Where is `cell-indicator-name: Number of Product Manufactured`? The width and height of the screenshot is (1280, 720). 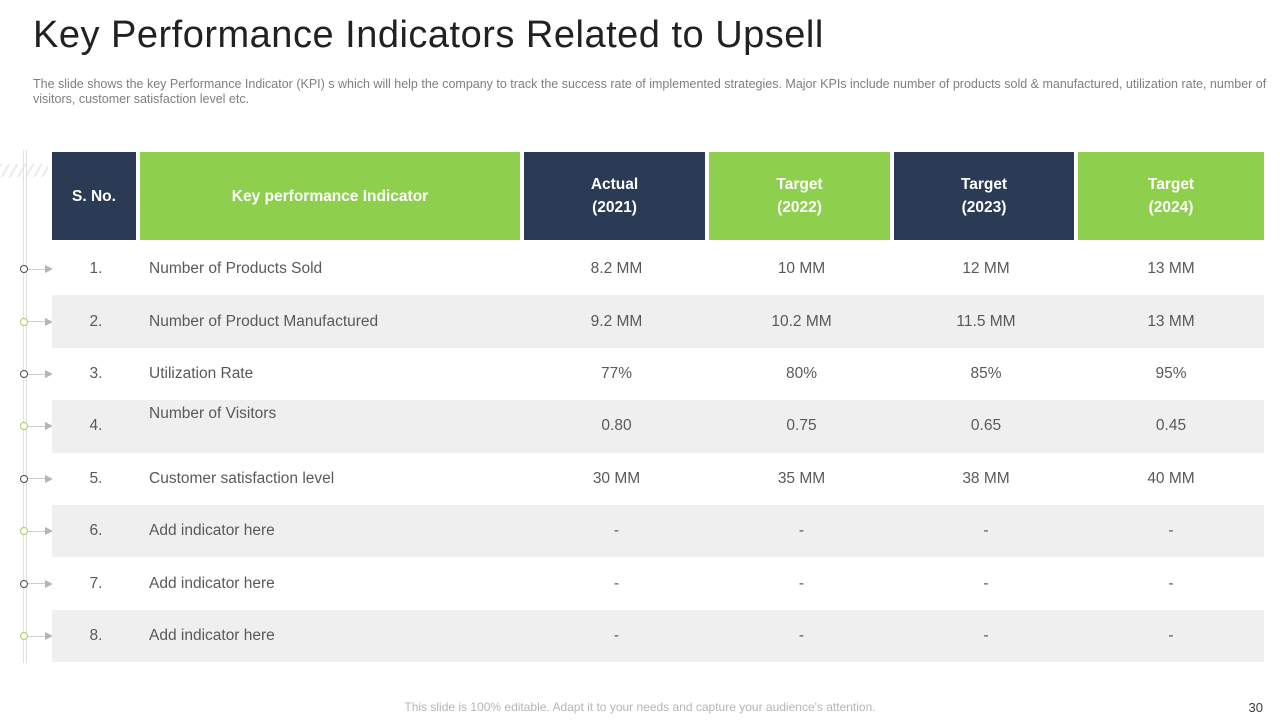
cell-indicator-name: Number of Product Manufactured is located at coordinates (264, 321).